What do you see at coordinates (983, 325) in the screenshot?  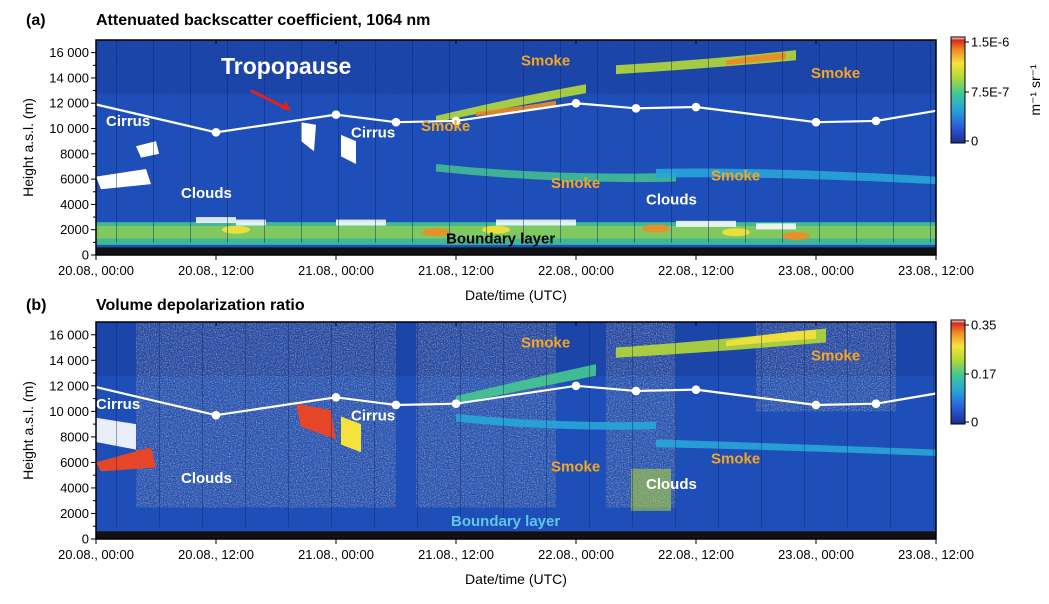 I see `colorbar-tick-label: 0.35` at bounding box center [983, 325].